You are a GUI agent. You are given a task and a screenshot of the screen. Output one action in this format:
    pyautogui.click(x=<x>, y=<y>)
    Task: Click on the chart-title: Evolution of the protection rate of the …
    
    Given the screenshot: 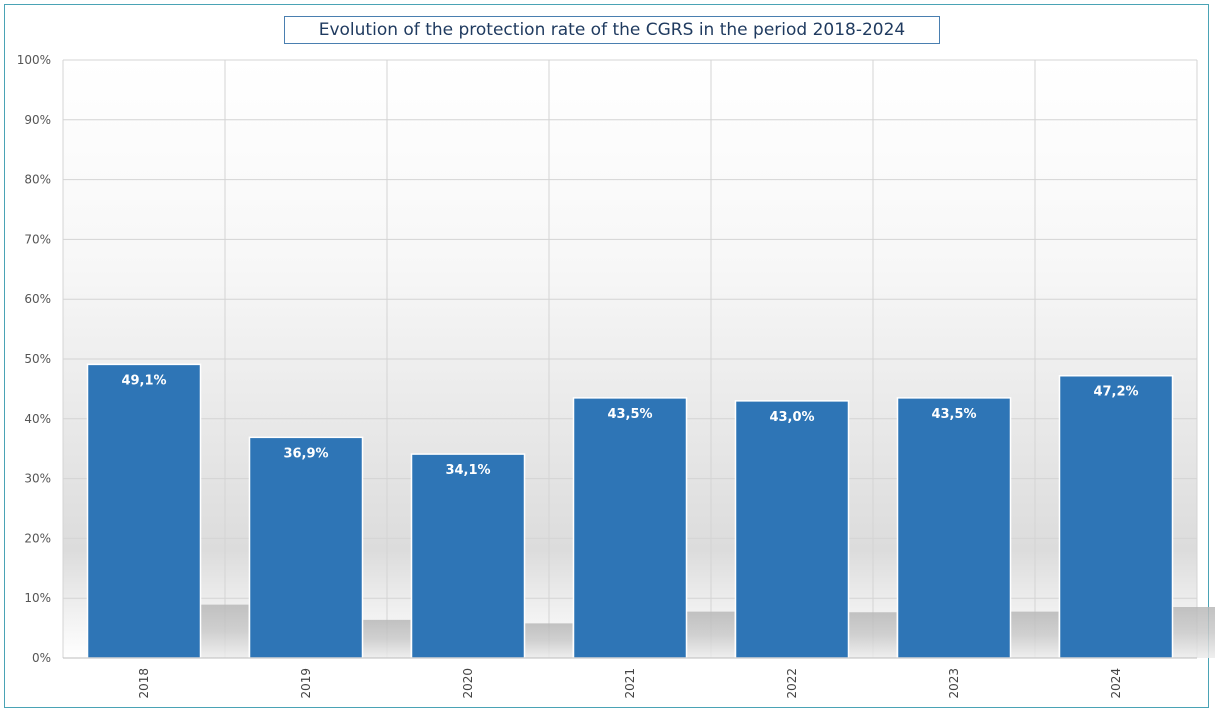 What is the action you would take?
    pyautogui.click(x=612, y=30)
    